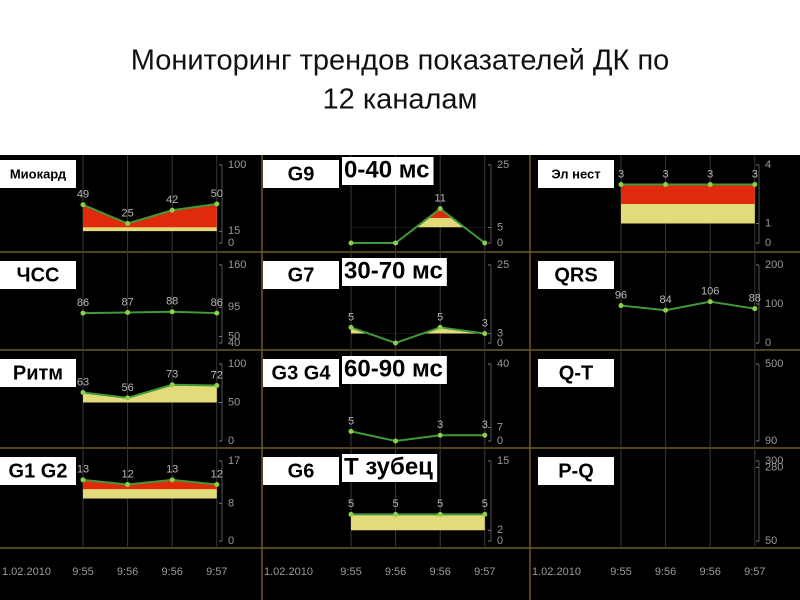 Image resolution: width=800 pixels, height=600 pixels. Describe the element at coordinates (387, 169) in the screenshot. I see `annotation: 0-40 мс` at that location.